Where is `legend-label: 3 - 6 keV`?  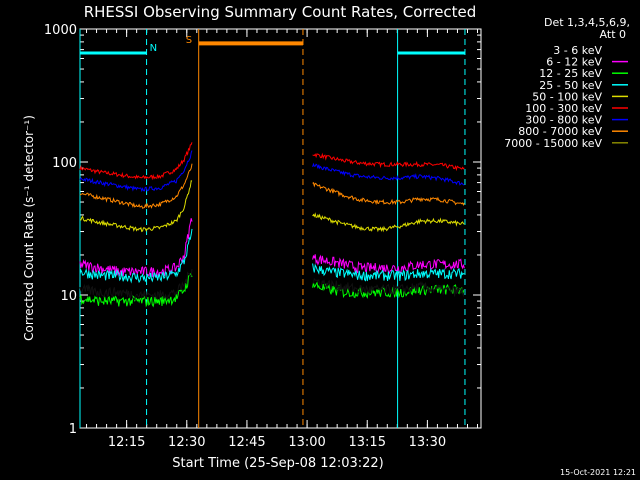
legend-label: 3 - 6 keV is located at coordinates (577, 50).